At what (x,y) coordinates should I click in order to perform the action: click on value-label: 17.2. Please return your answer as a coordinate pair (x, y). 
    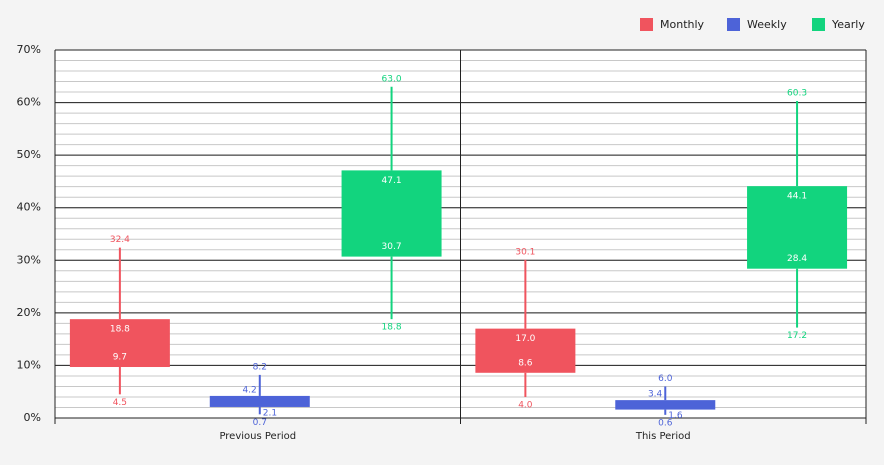
    Looking at the image, I should click on (797, 336).